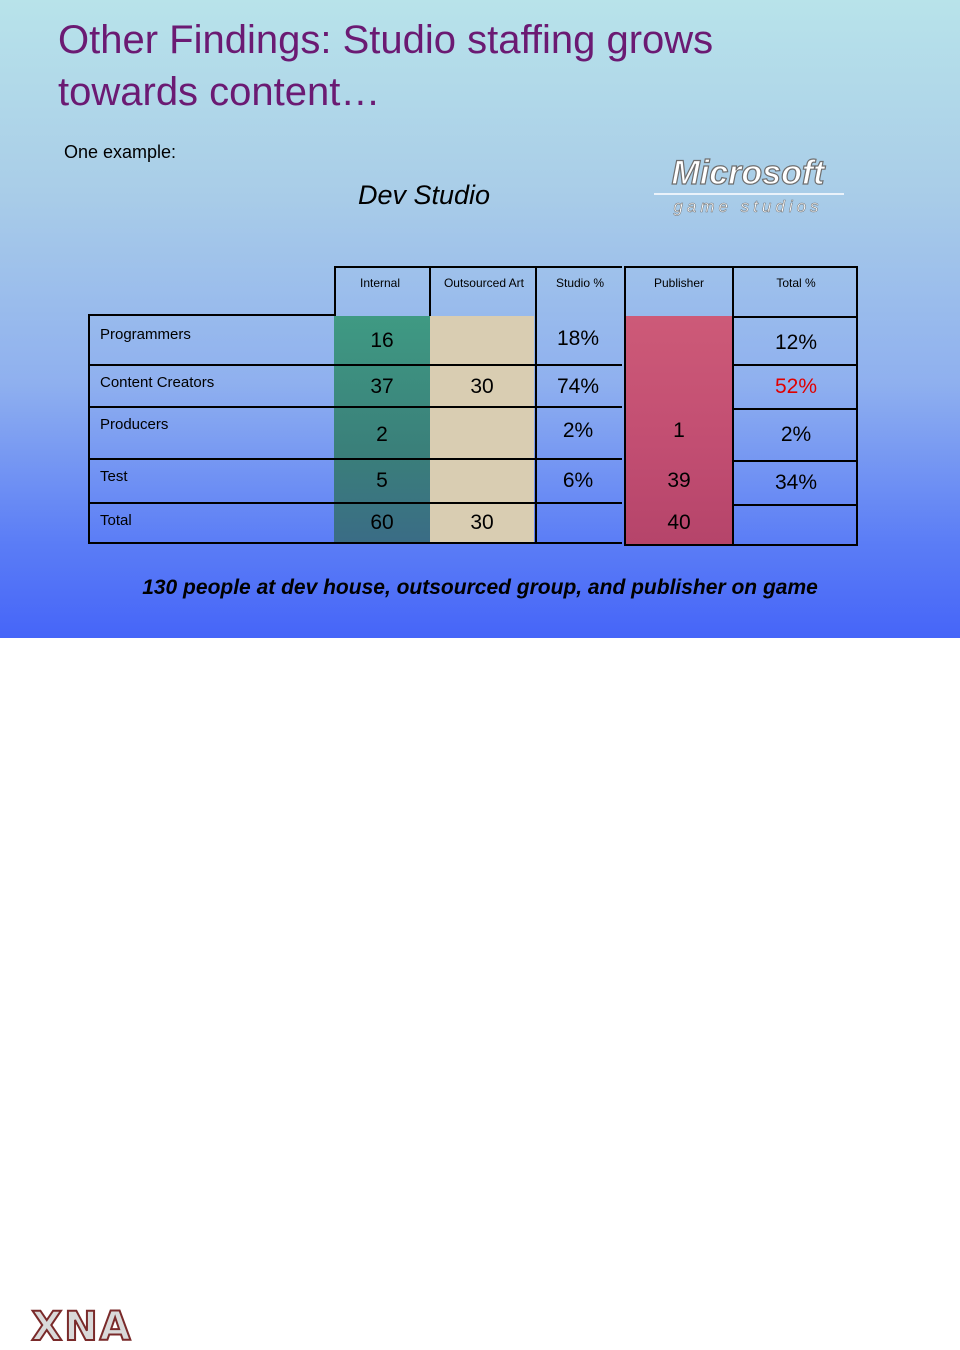 Image resolution: width=960 pixels, height=1350 pixels. What do you see at coordinates (482, 522) in the screenshot?
I see `outsourced-total: 30` at bounding box center [482, 522].